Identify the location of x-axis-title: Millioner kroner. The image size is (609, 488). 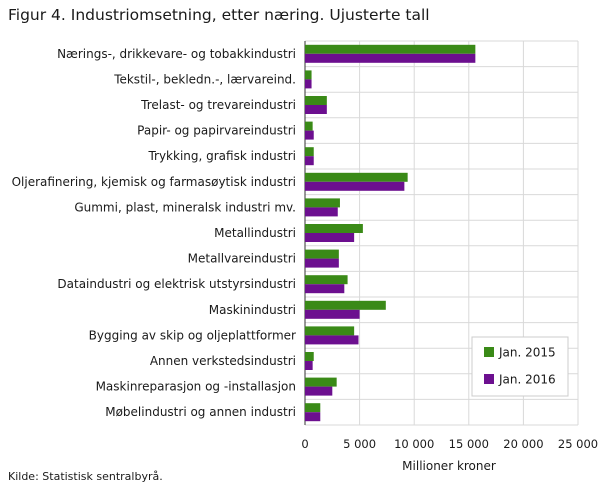
(449, 466).